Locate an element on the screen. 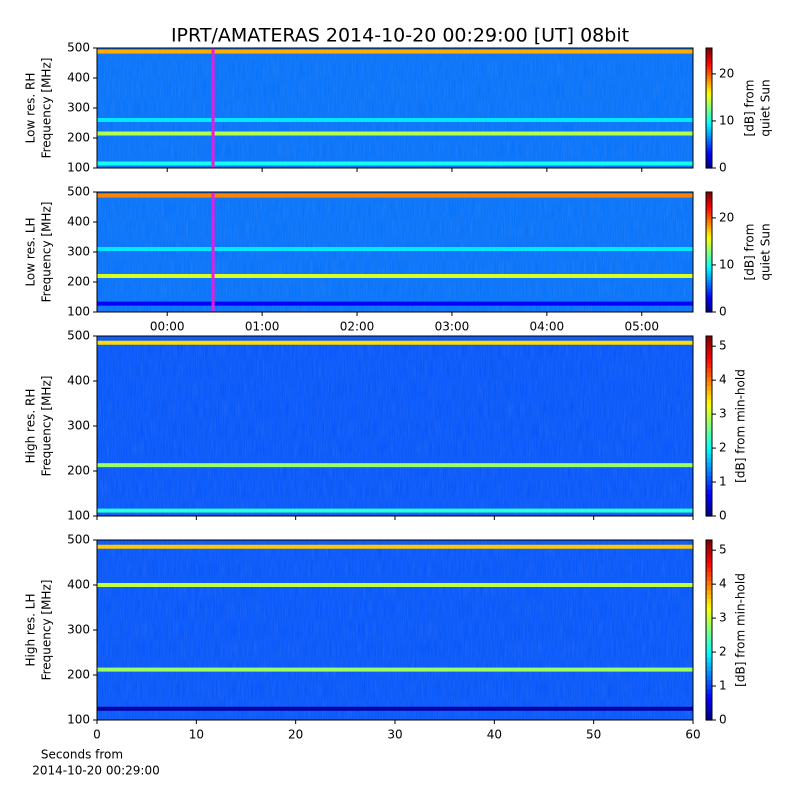  y-axis-label: High res. LH is located at coordinates (31, 629).